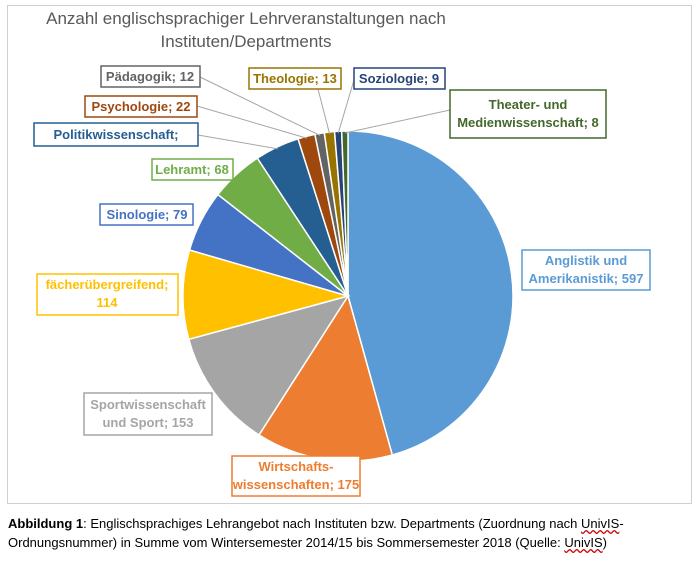 The width and height of the screenshot is (700, 562). I want to click on data-label: Lehramt; 68, so click(192, 169).